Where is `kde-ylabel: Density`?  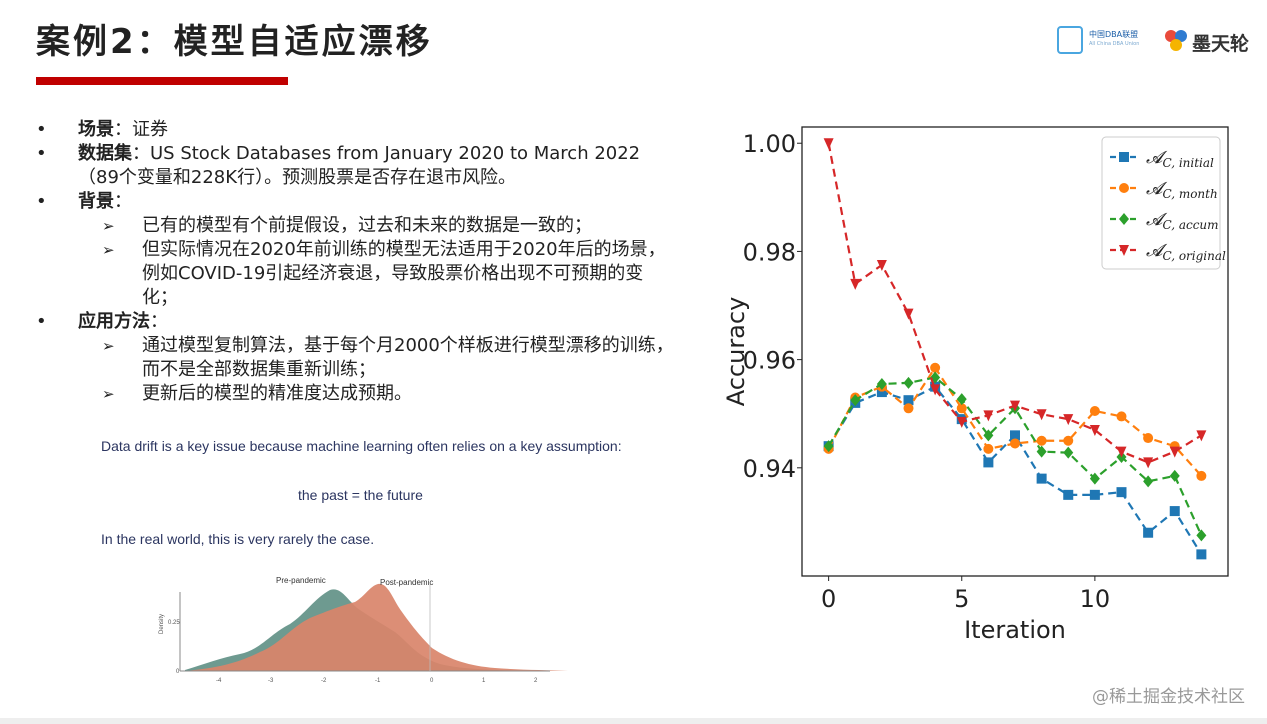
kde-ylabel: Density is located at coordinates (162, 624).